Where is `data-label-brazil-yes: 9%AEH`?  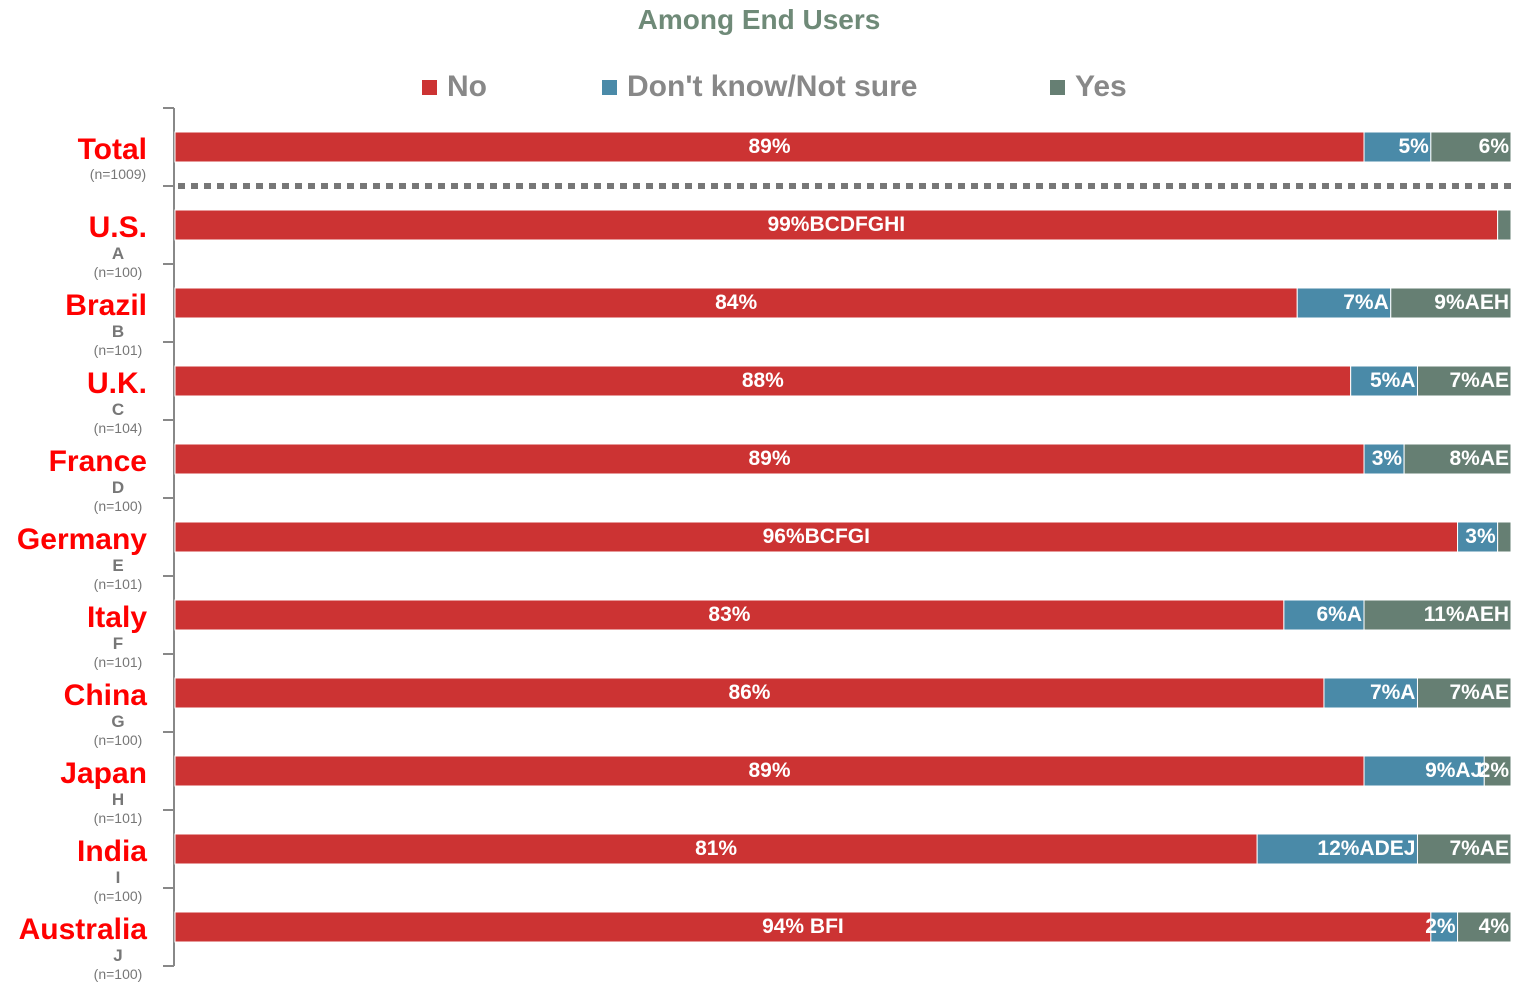 data-label-brazil-yes: 9%AEH is located at coordinates (1471, 302).